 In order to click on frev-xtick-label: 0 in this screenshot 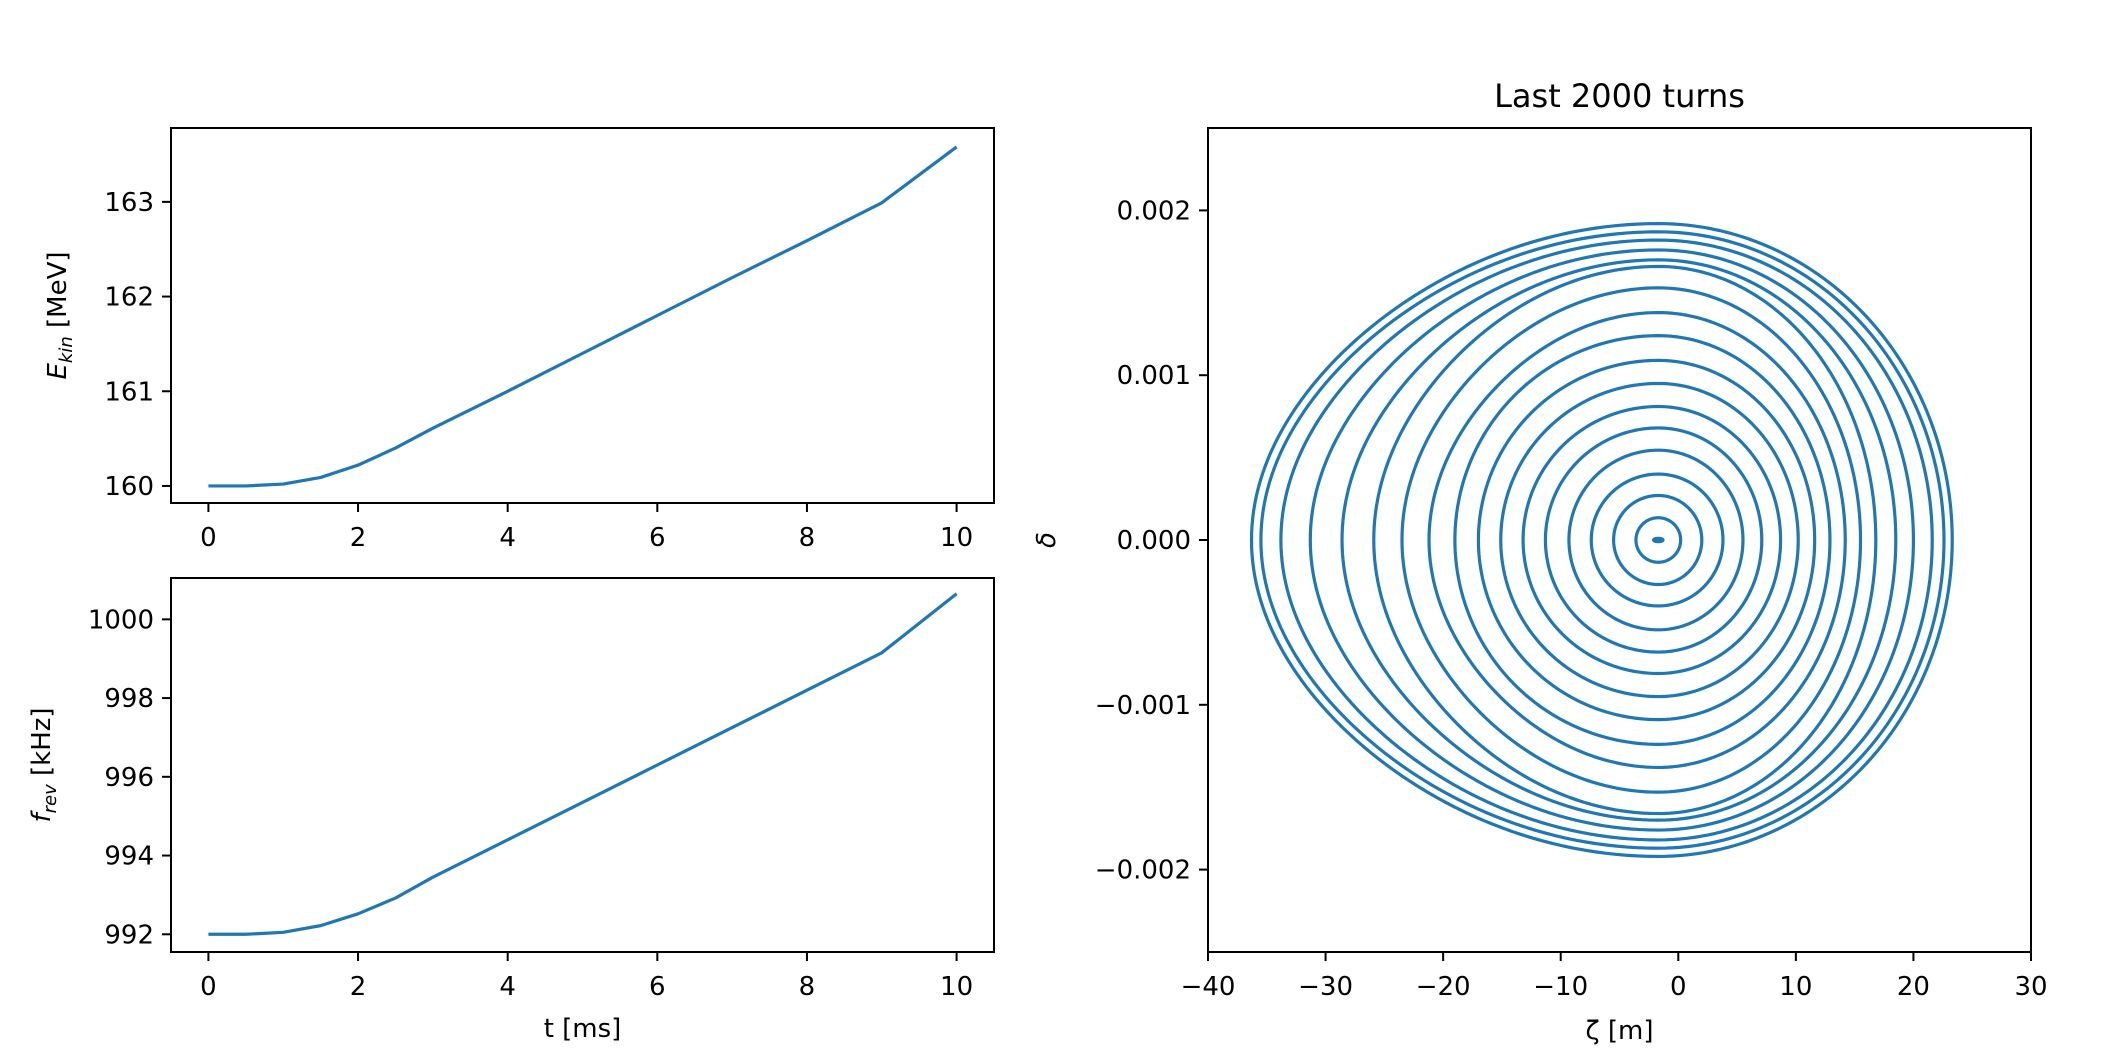, I will do `click(208, 987)`.